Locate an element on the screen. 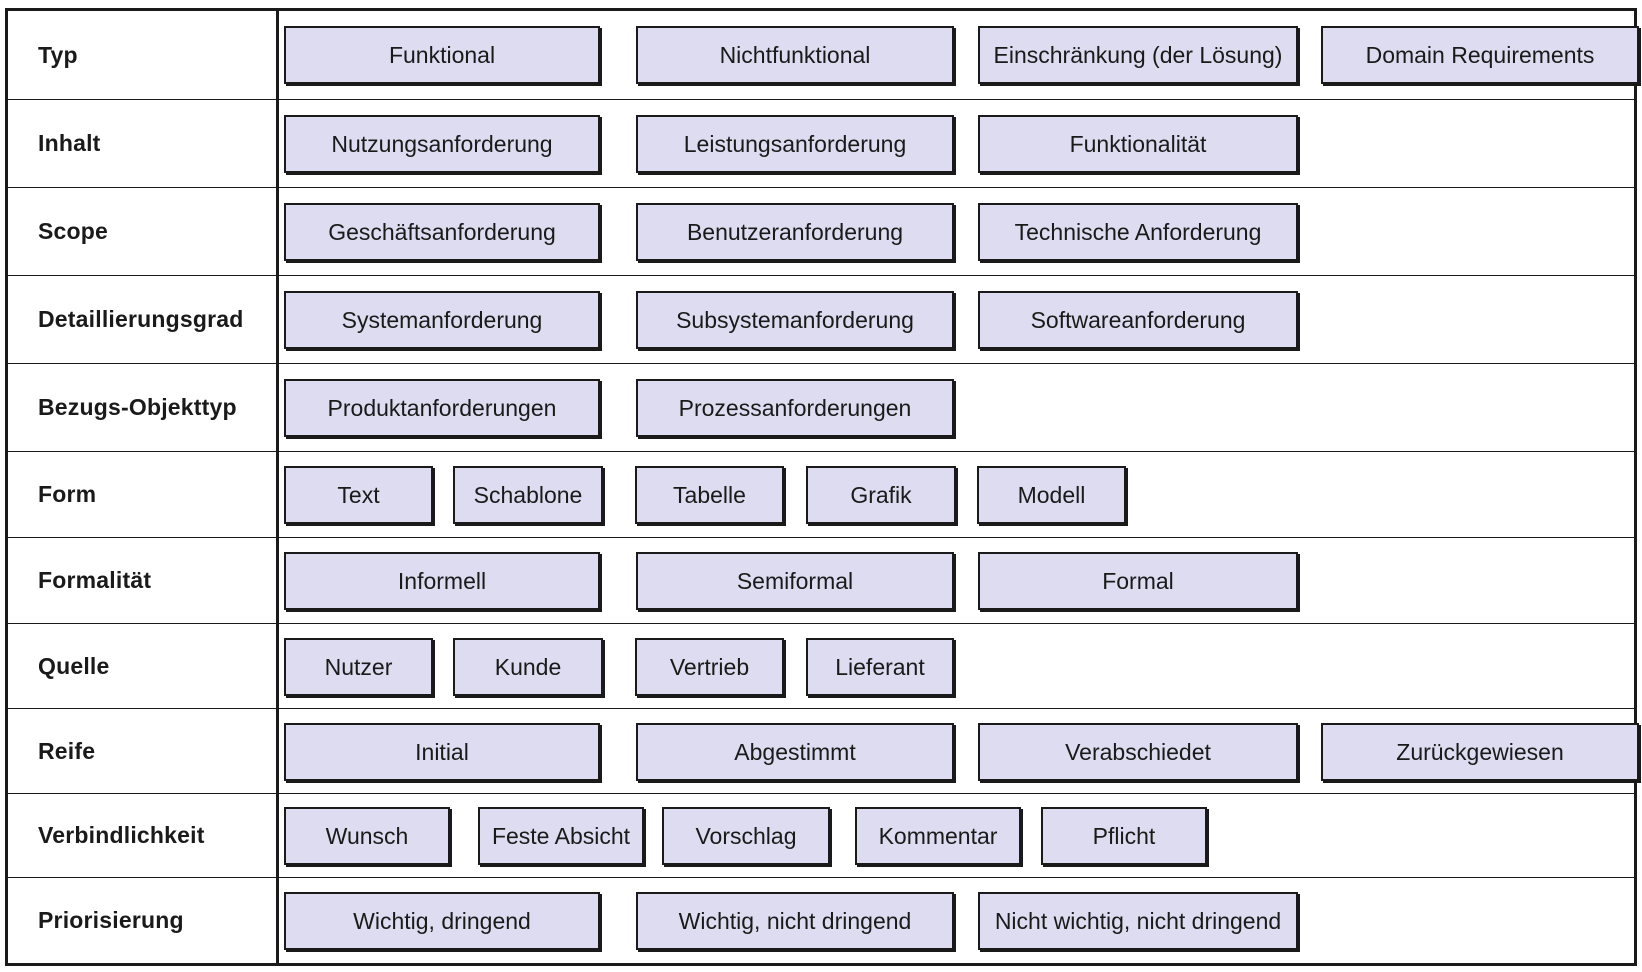  category-value-box: Wichtig, dringend is located at coordinates (442, 921).